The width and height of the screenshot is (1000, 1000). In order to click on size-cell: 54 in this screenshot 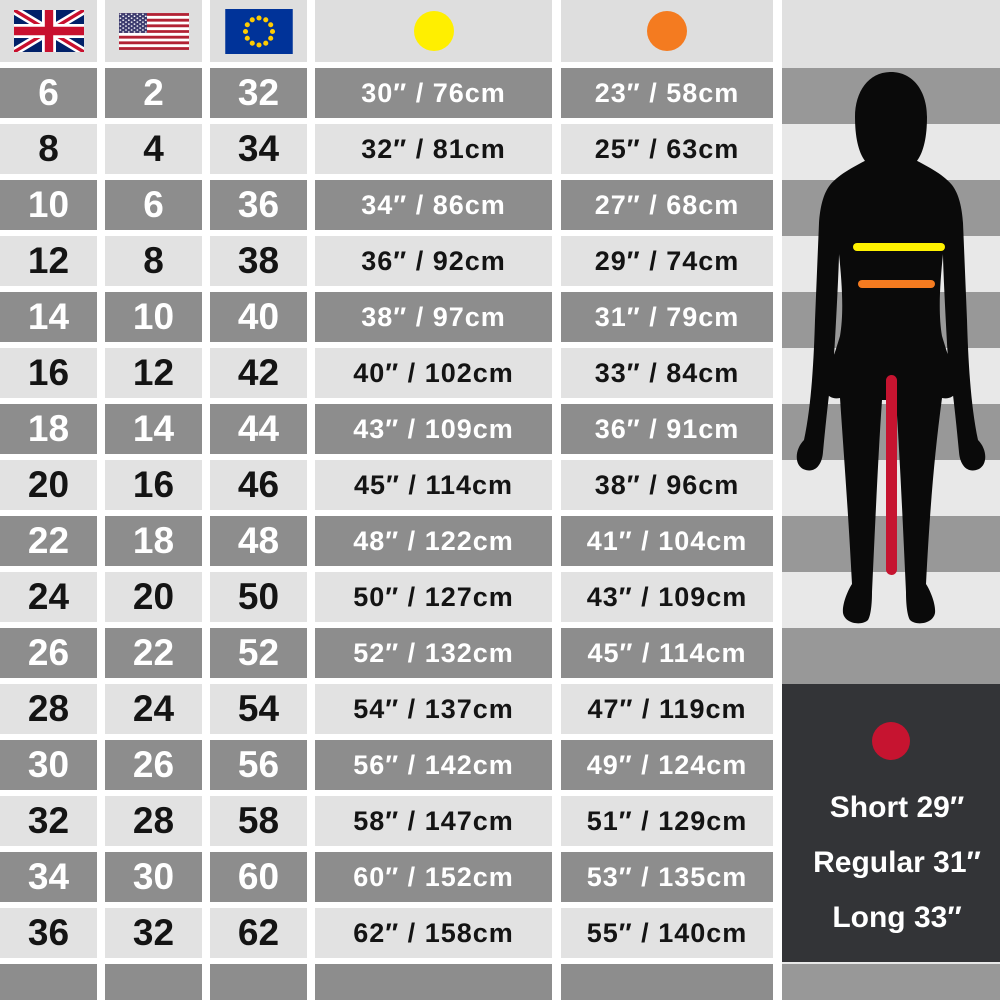, I will do `click(258, 709)`.